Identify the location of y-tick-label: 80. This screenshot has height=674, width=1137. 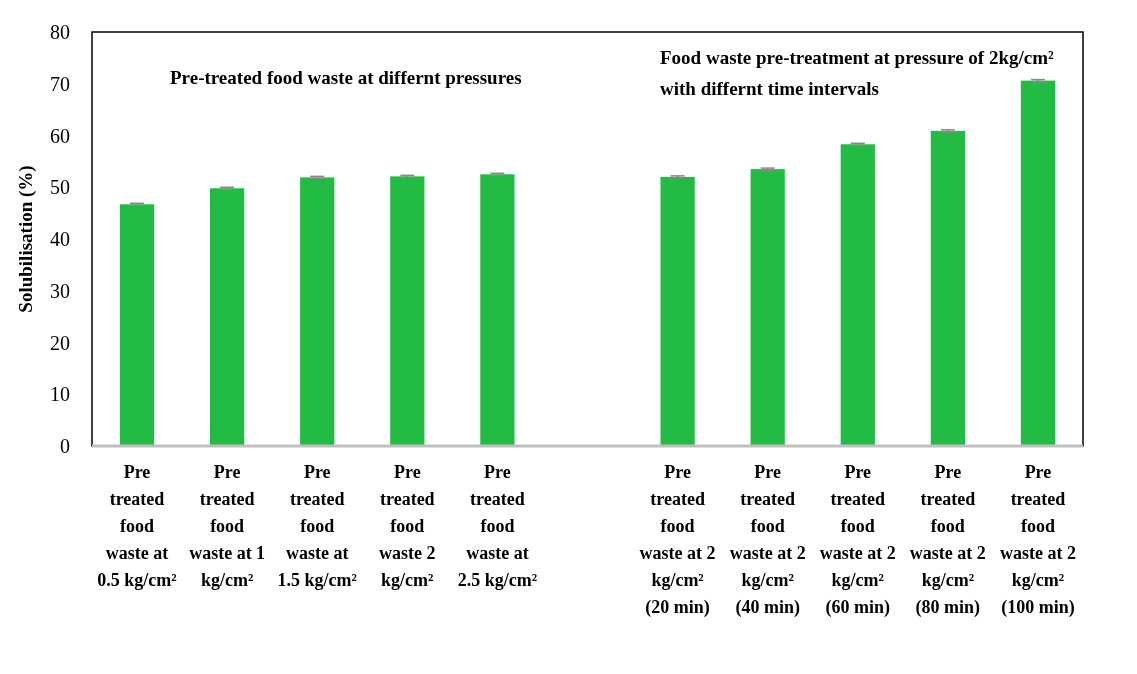
(60, 32).